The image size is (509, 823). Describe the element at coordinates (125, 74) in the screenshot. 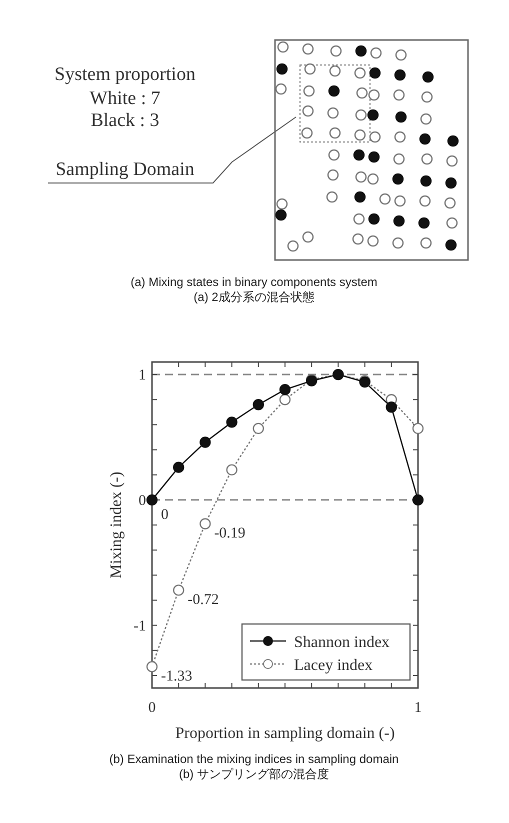

I see `text: System proportion` at that location.